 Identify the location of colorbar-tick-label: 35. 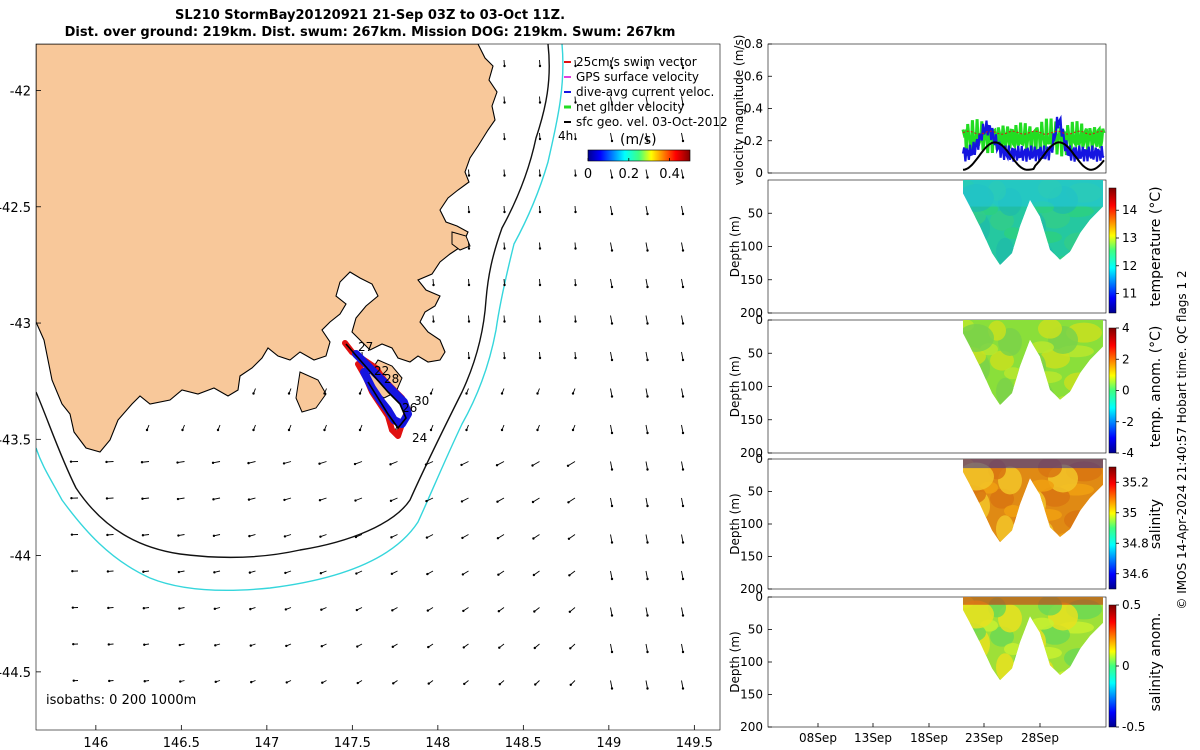
(1129, 513).